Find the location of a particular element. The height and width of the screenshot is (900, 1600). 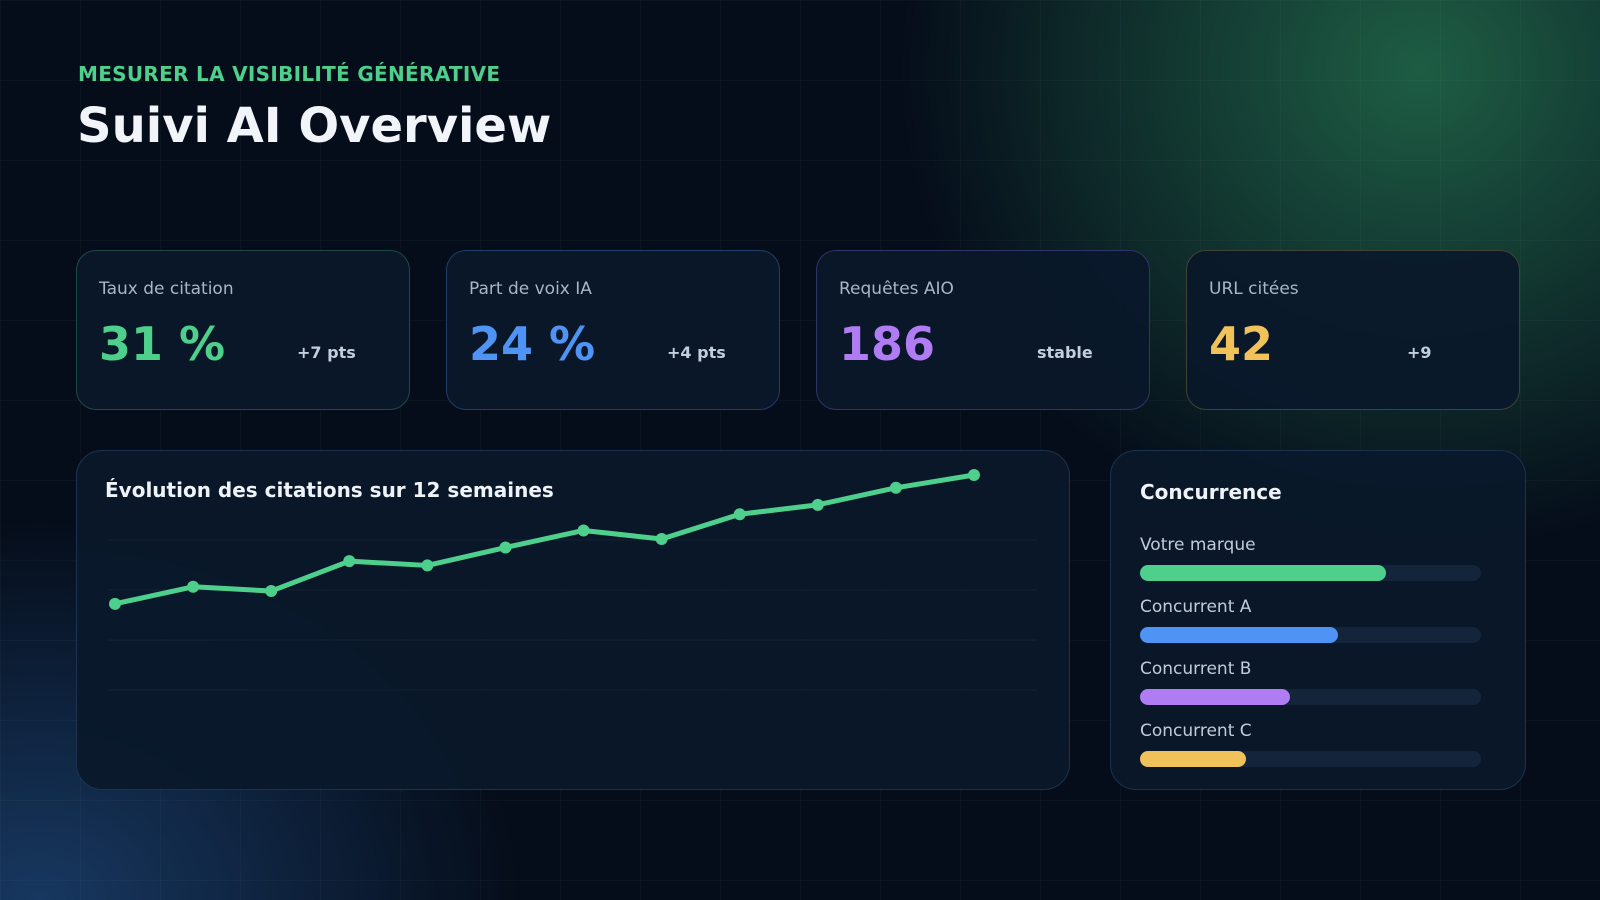

competition-title: Concurrence is located at coordinates (1211, 492).